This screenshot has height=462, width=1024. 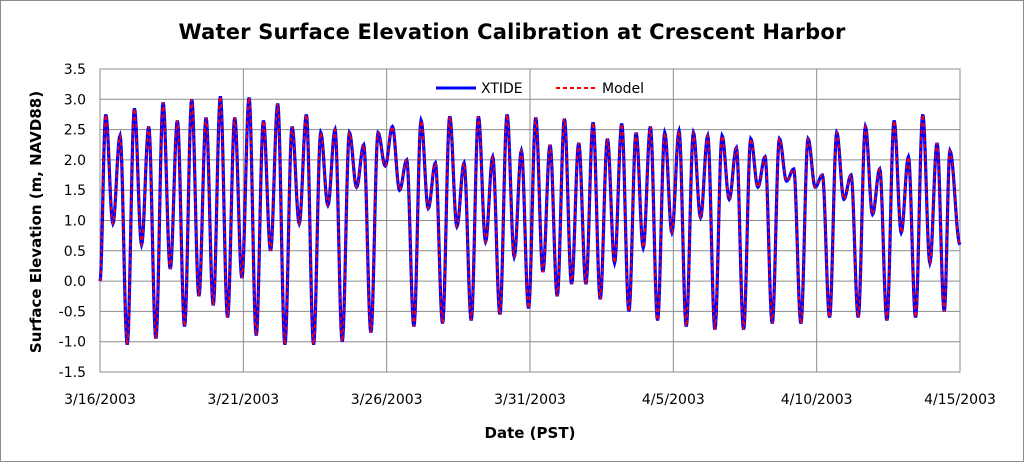 What do you see at coordinates (540, 89) in the screenshot?
I see `legend: XTIDE Model` at bounding box center [540, 89].